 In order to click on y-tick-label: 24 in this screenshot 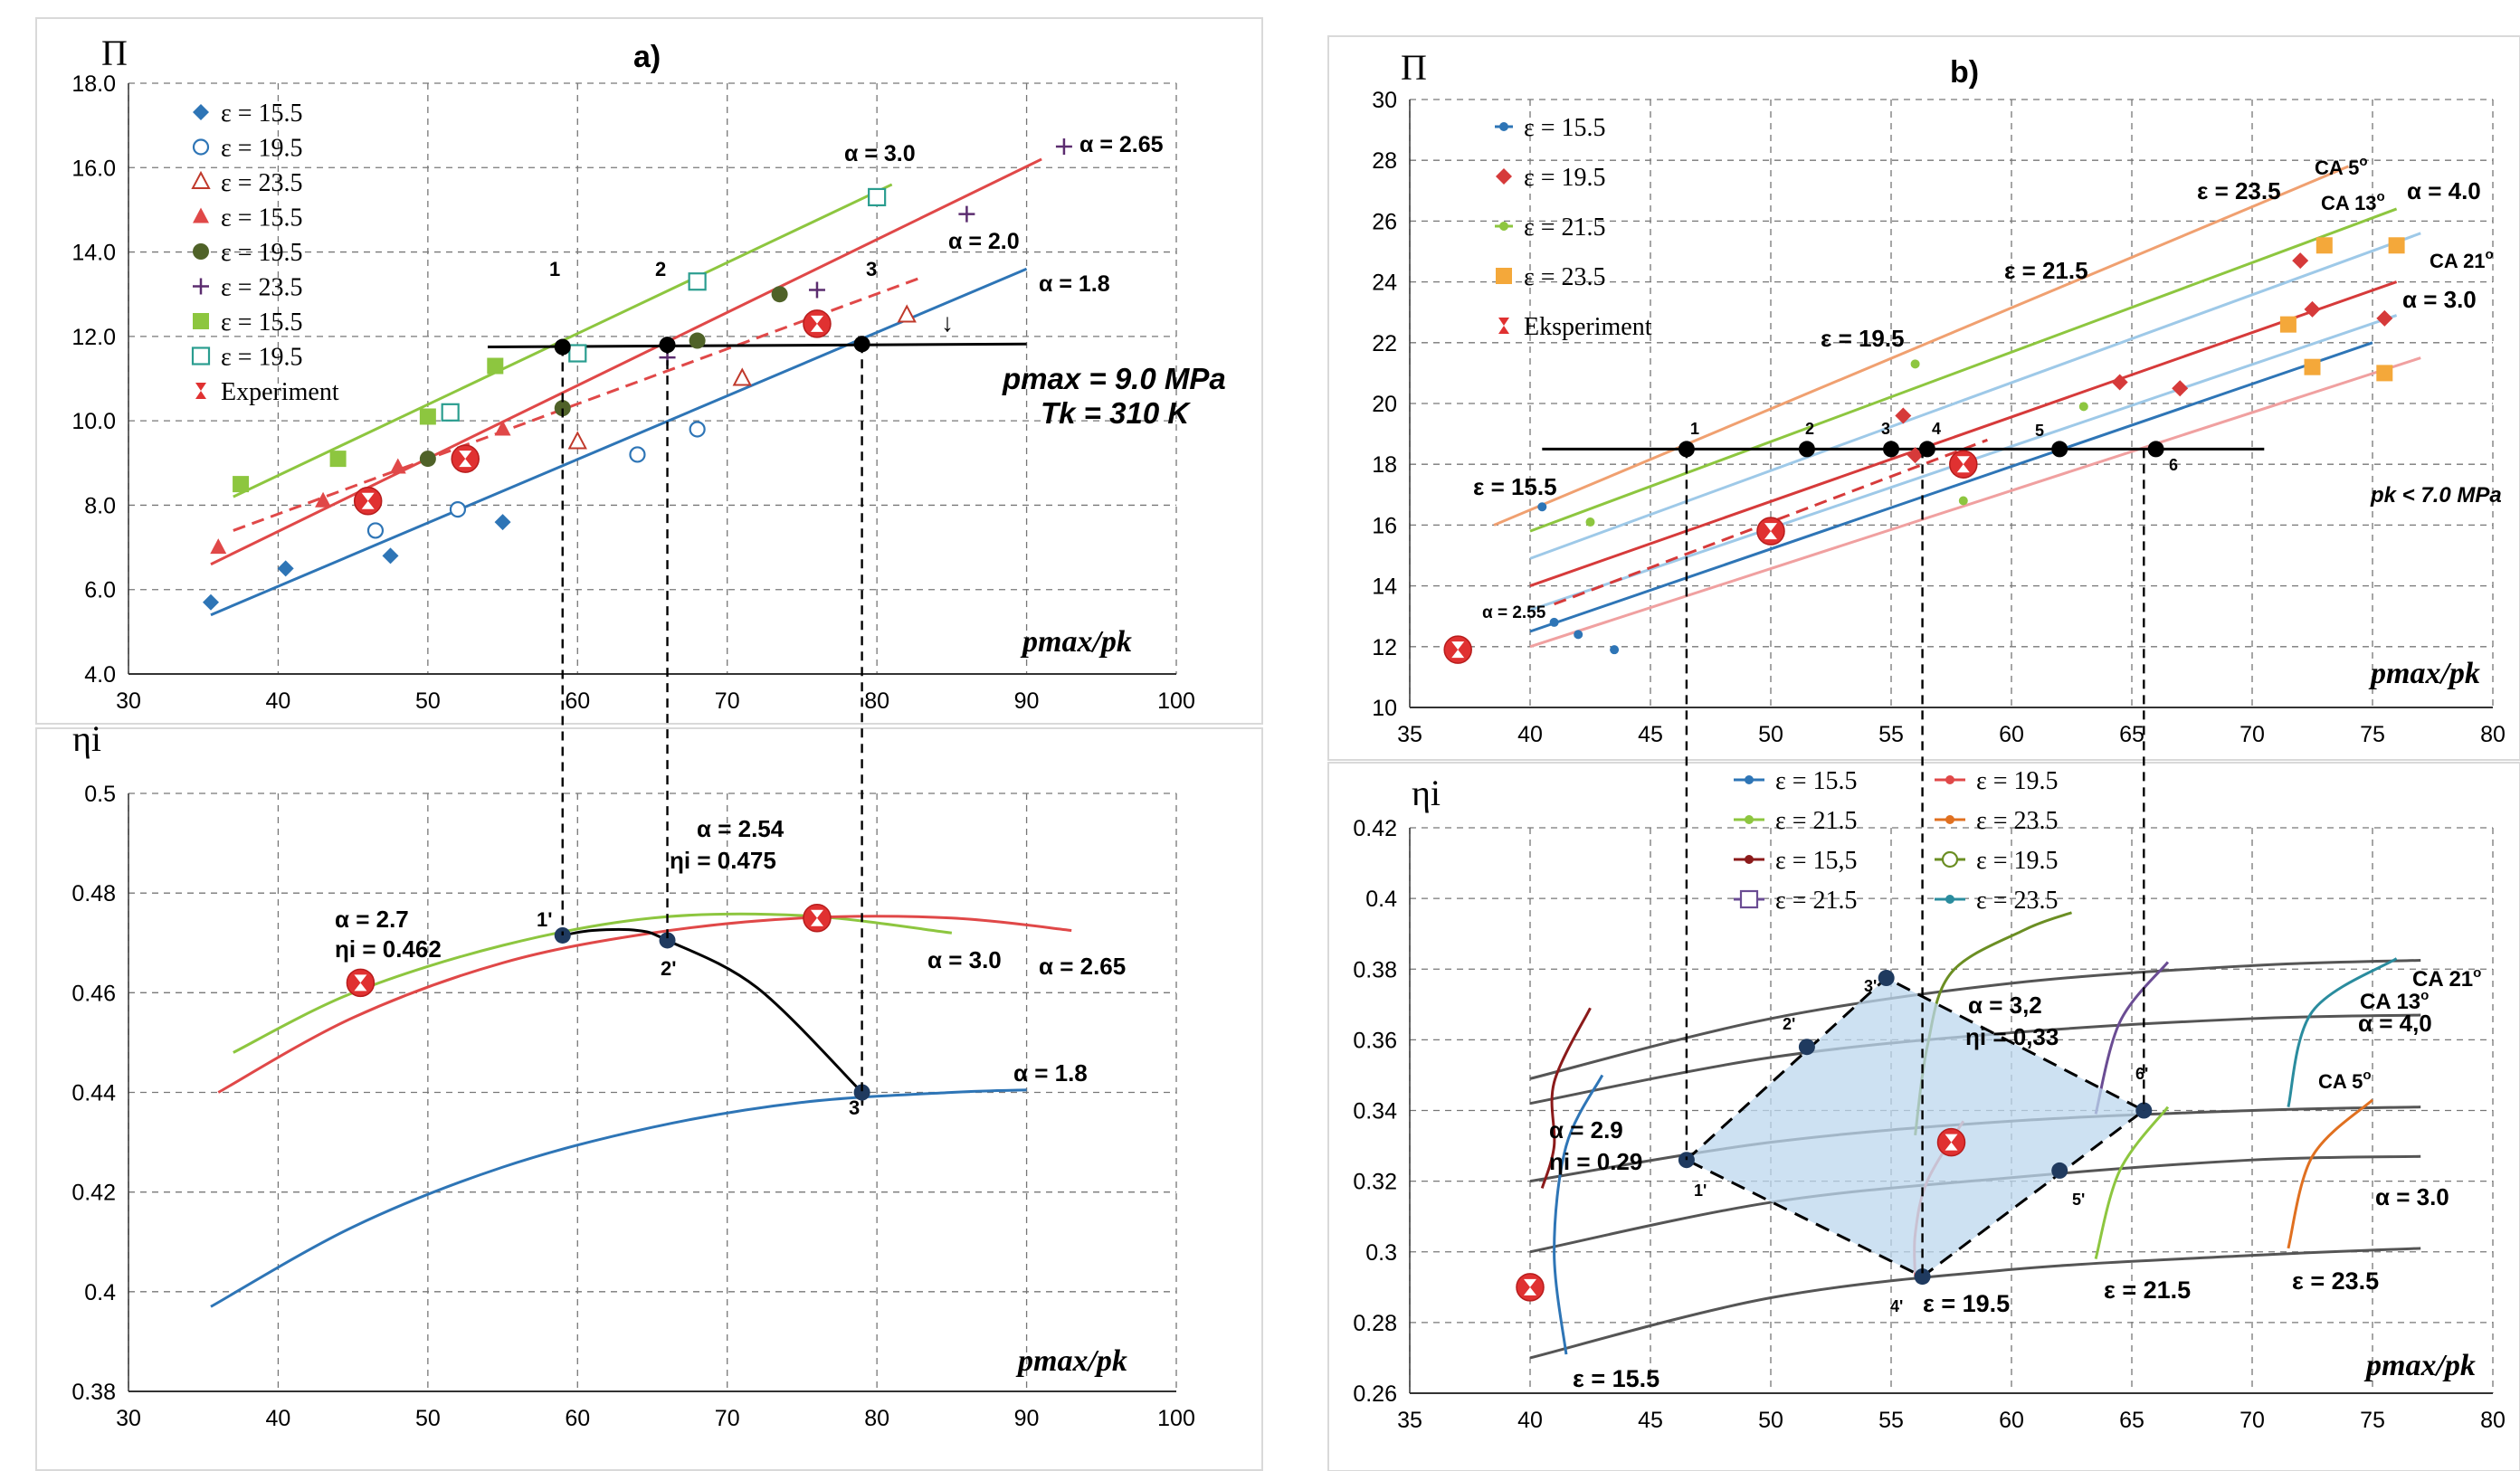, I will do `click(1384, 283)`.